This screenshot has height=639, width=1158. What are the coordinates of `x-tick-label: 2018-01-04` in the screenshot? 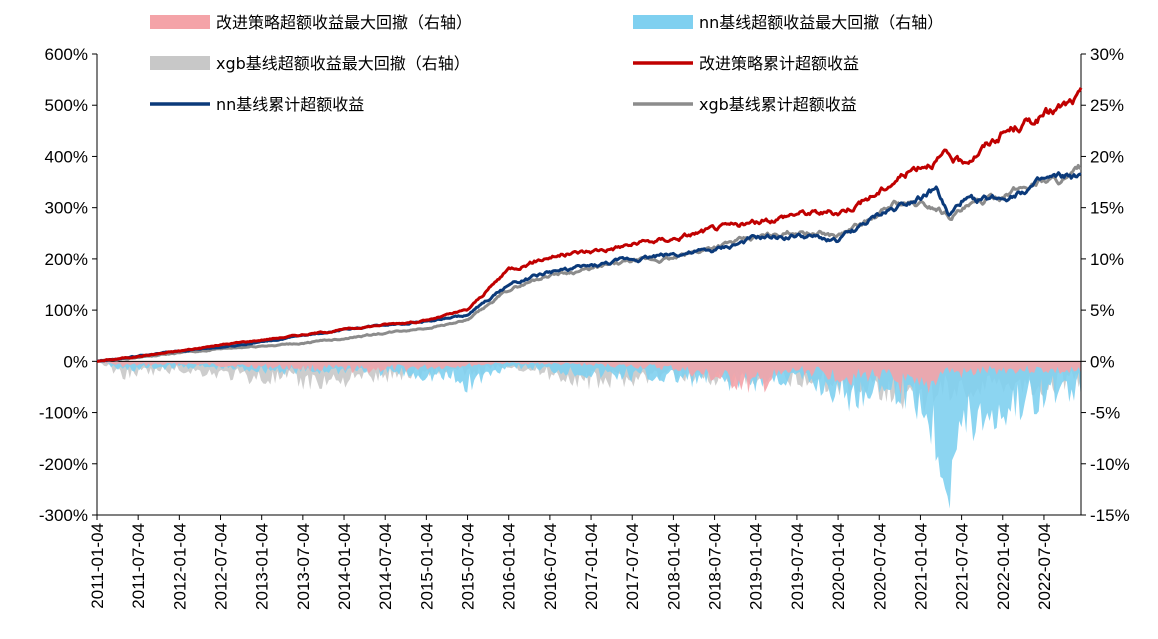 It's located at (673, 566).